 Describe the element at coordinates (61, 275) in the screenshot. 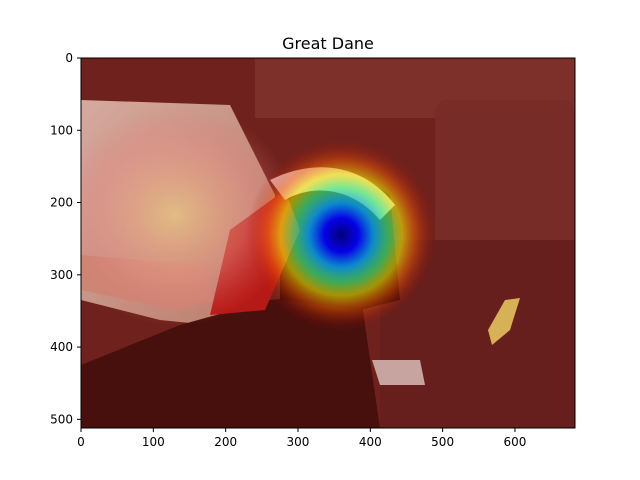

I see `y-tick-label: 300` at that location.